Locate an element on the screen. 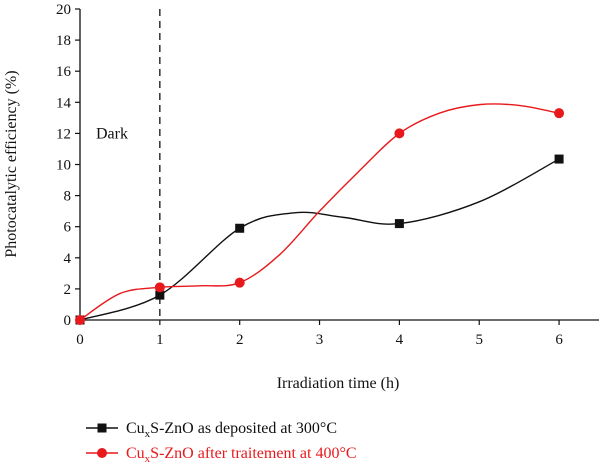  y-tick-label: 20 is located at coordinates (63, 10).